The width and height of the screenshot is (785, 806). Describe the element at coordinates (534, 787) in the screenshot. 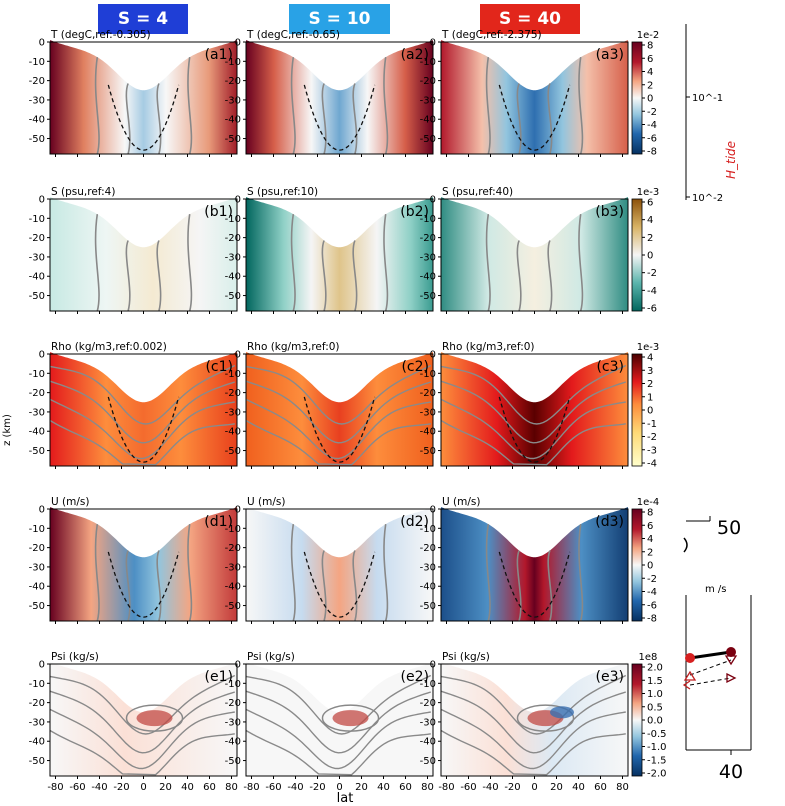

I see `x-tick-label: 0` at that location.